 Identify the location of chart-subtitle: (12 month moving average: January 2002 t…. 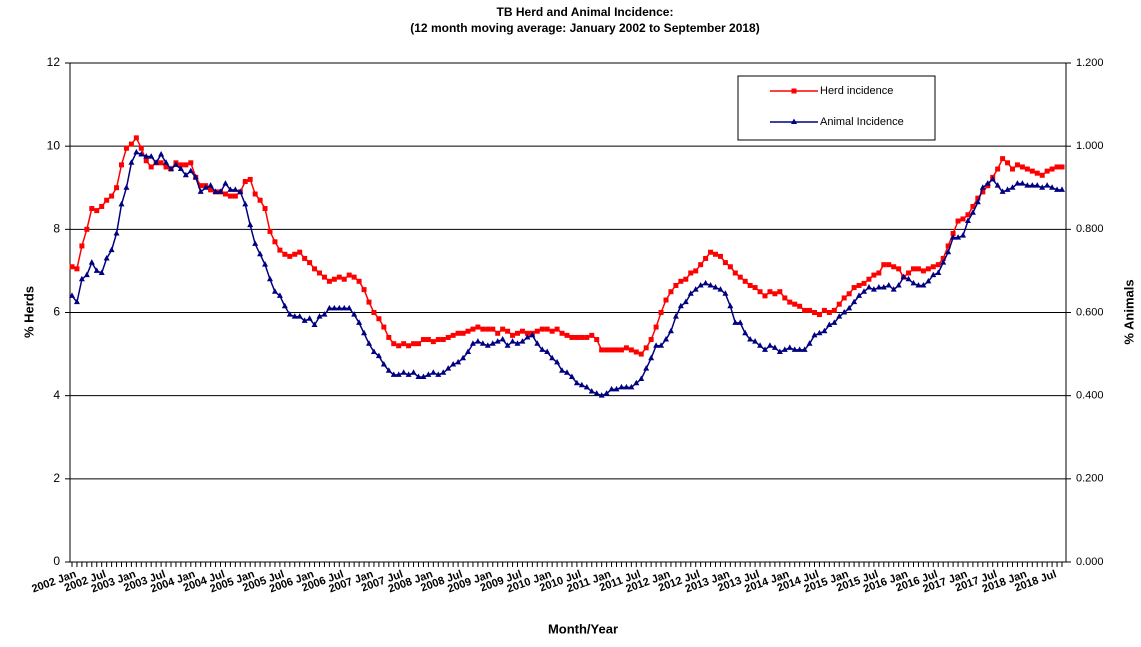
(584, 28).